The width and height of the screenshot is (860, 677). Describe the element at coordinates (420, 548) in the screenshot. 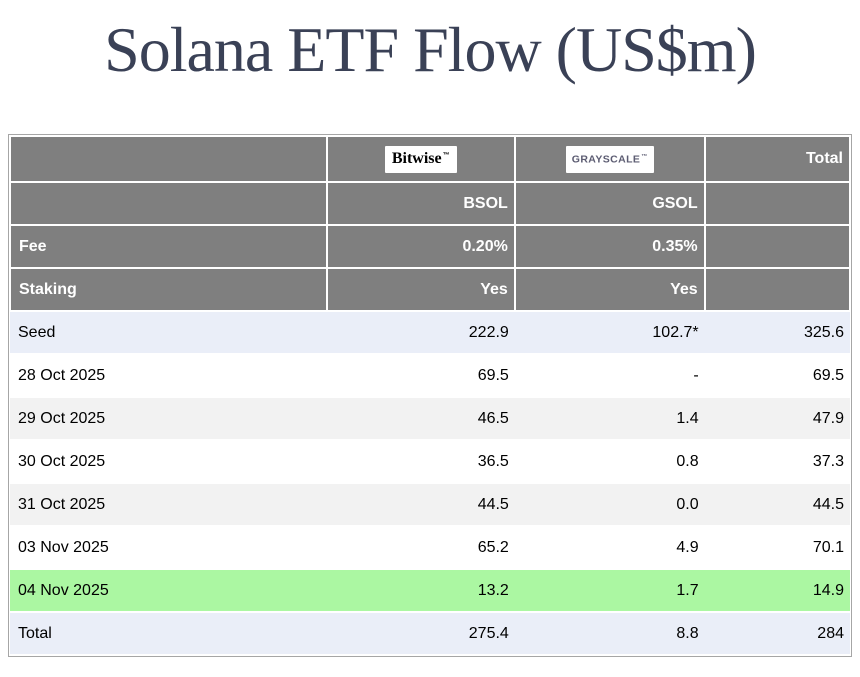

I see `bsol-value-cell: 65.2` at that location.